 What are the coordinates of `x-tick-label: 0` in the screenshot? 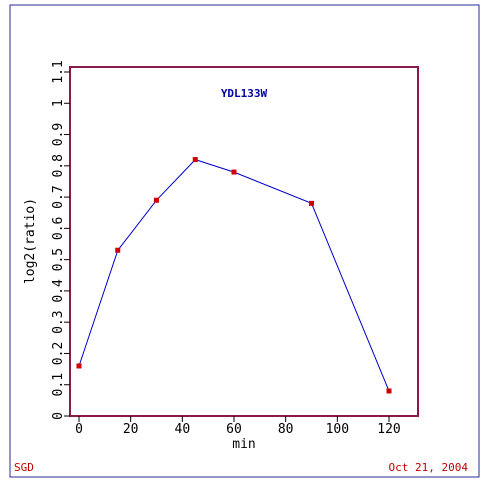 It's located at (79, 429).